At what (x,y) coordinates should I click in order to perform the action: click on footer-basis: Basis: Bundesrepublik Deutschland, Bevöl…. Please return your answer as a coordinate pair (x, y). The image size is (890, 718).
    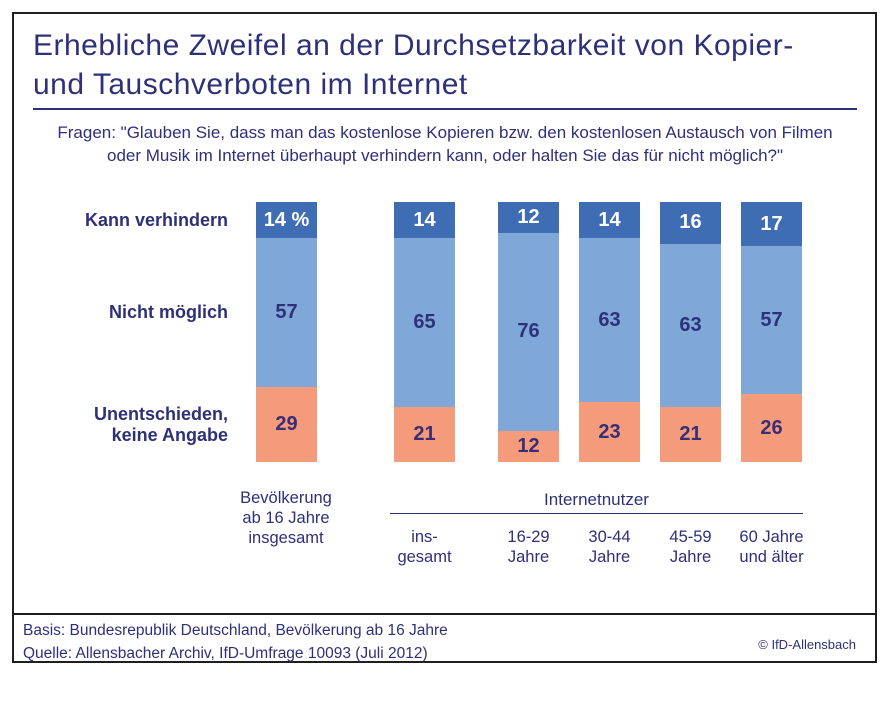
    Looking at the image, I should click on (235, 630).